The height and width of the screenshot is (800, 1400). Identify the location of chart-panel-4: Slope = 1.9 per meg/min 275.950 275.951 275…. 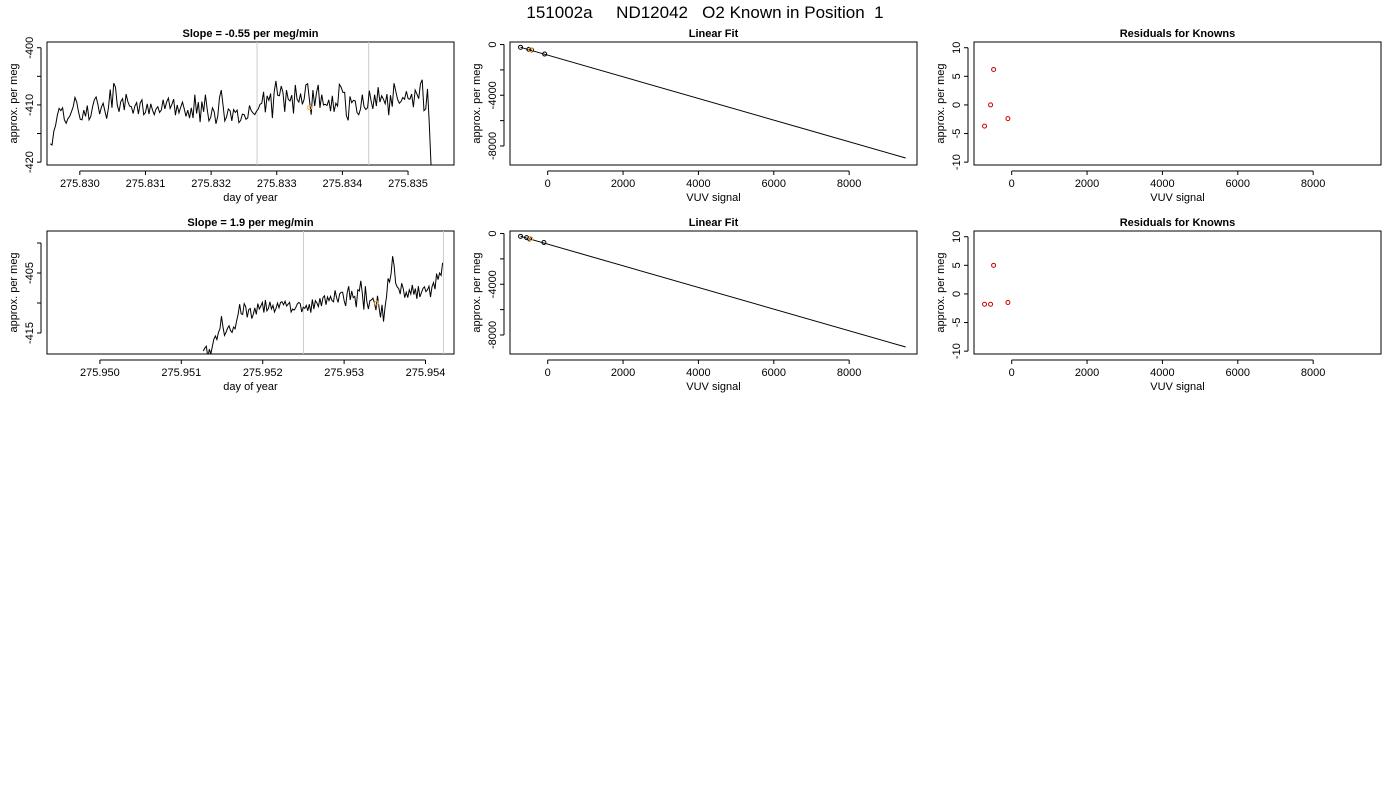
(231, 305).